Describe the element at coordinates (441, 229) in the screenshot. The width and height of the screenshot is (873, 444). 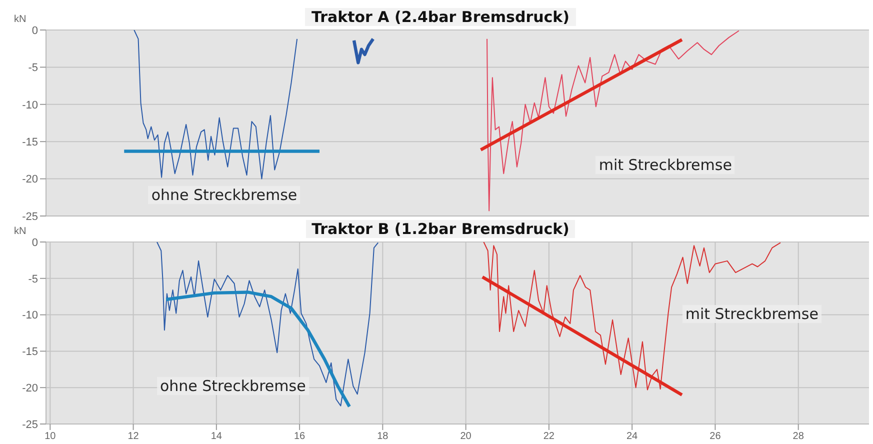
I see `chart-title: Traktor B (1.2bar Bremsdruck)` at that location.